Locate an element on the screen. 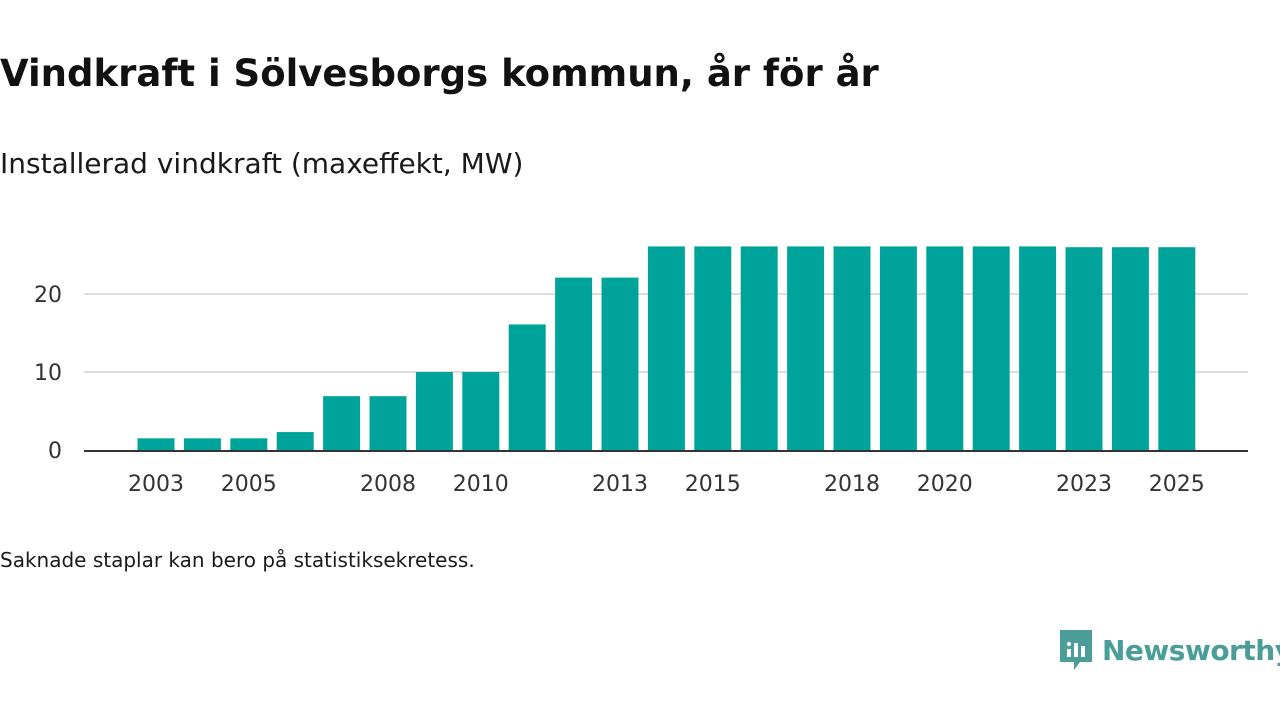 Image resolution: width=1280 pixels, height=720 pixels. x-tick-label: 2010 is located at coordinates (481, 484).